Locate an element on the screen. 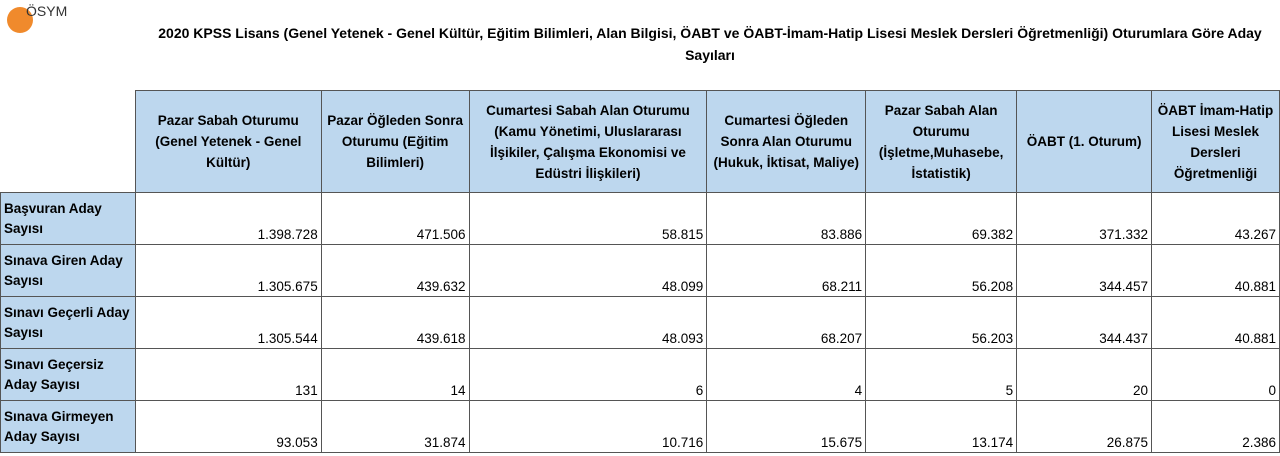 Image resolution: width=1280 pixels, height=456 pixels. corner-cell is located at coordinates (68, 141).